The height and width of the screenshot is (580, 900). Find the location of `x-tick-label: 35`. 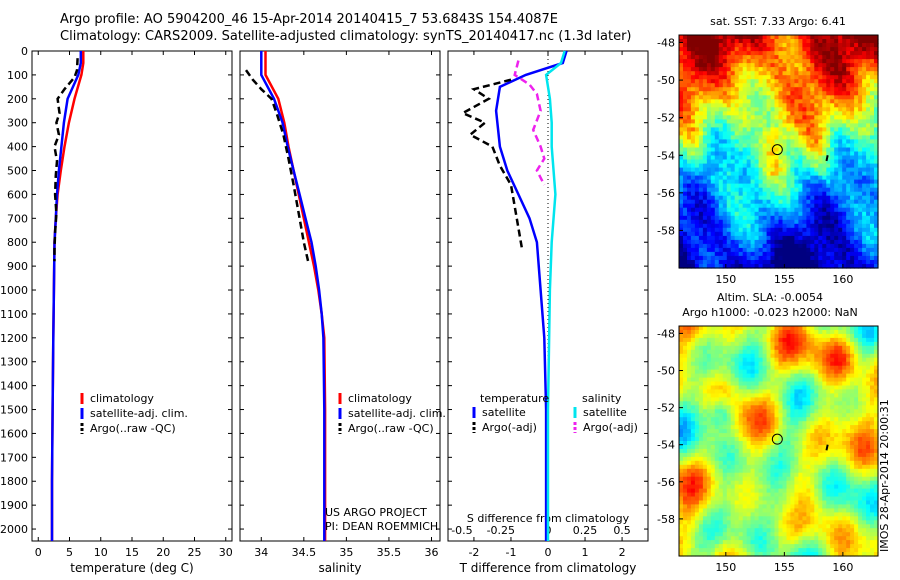

x-tick-label: 35 is located at coordinates (346, 552).